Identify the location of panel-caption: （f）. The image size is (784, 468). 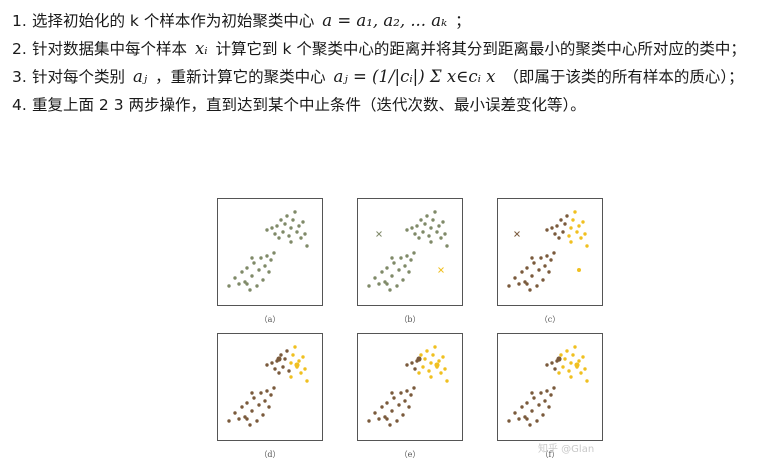
(550, 454).